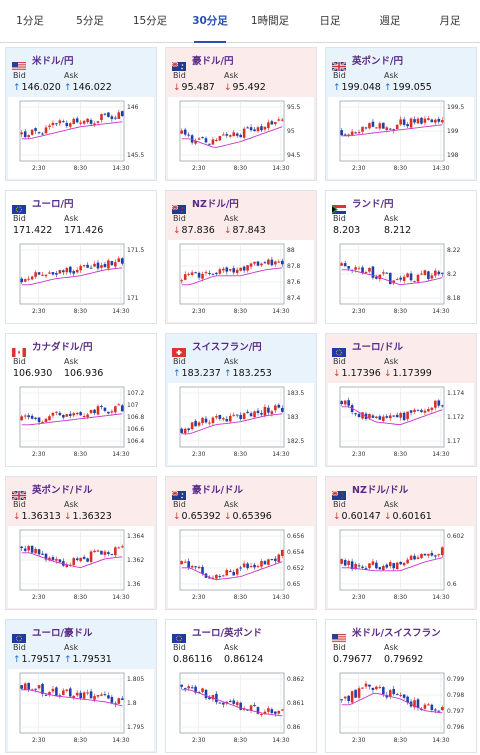 The height and width of the screenshot is (755, 480). I want to click on currency-pair-name: カナダドル/円, so click(62, 347).